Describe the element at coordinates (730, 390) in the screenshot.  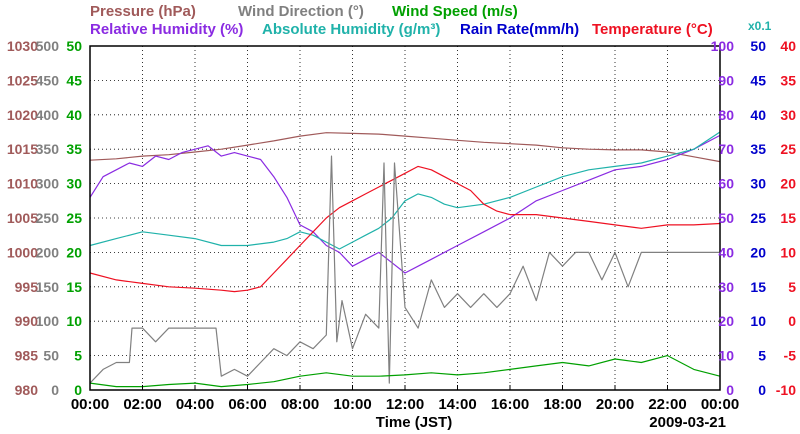
I see `y-tick-label-relative_humidity: 0` at that location.